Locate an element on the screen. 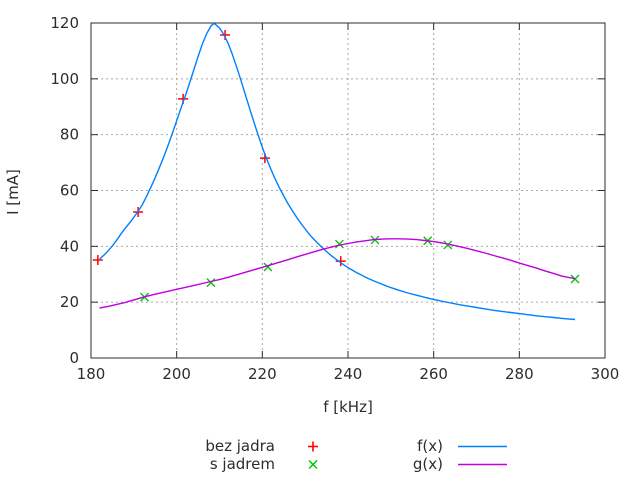 This screenshot has width=640, height=480. y-tick-label: 0 is located at coordinates (74, 358).